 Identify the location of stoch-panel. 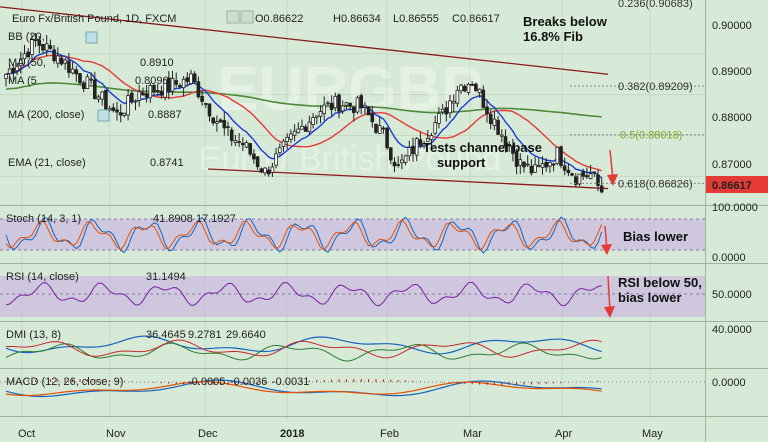
(352, 235).